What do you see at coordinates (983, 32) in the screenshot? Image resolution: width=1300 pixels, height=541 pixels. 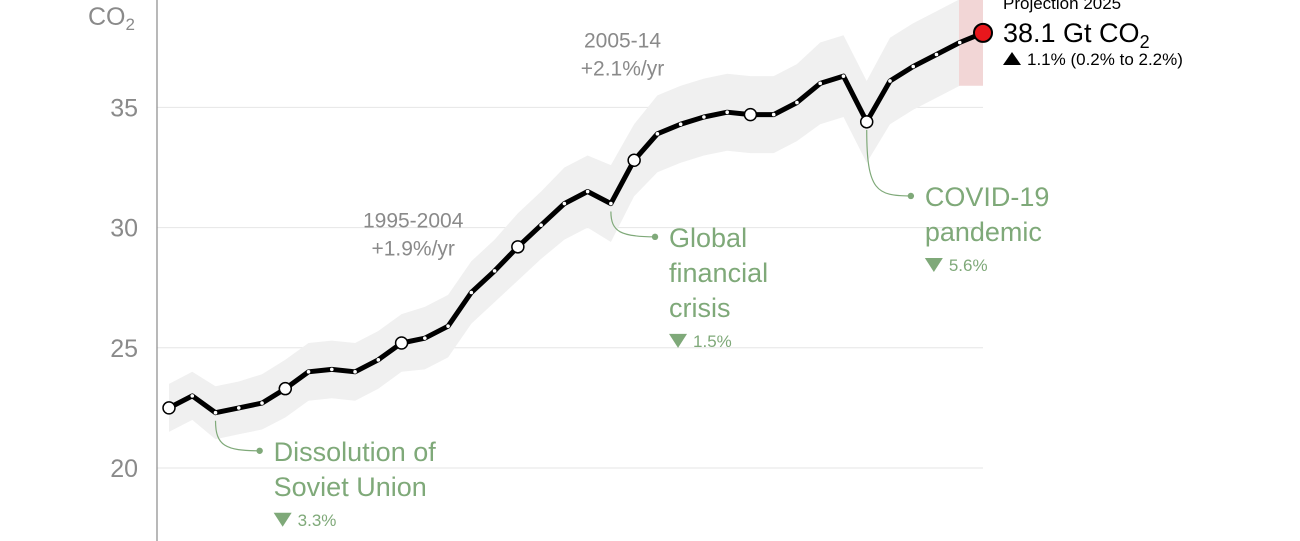 I see `projection-point` at bounding box center [983, 32].